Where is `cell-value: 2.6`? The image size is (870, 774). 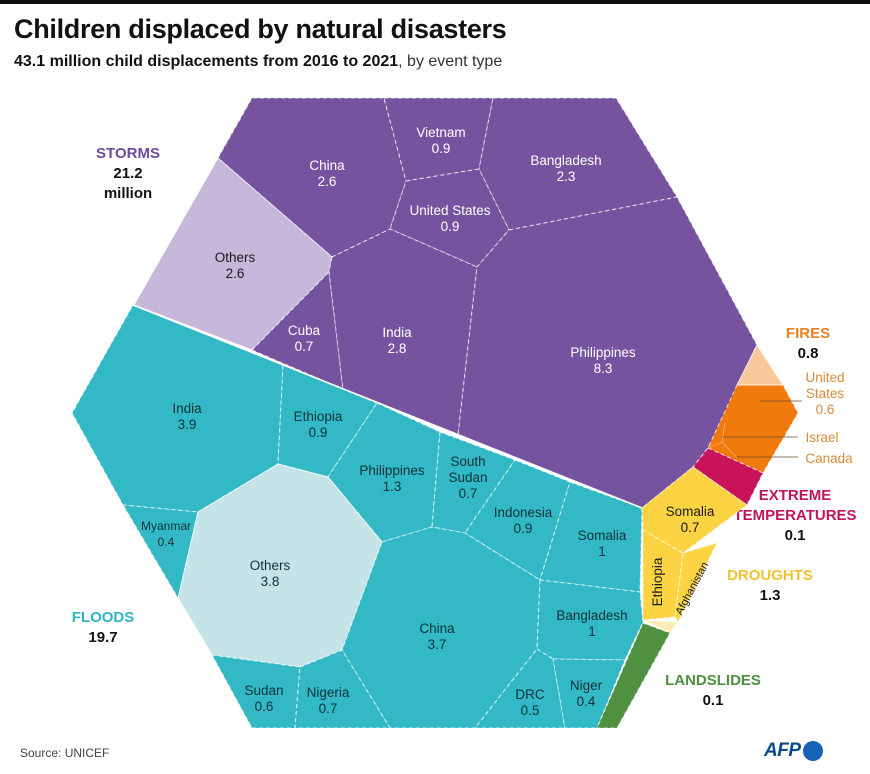
cell-value: 2.6 is located at coordinates (327, 181).